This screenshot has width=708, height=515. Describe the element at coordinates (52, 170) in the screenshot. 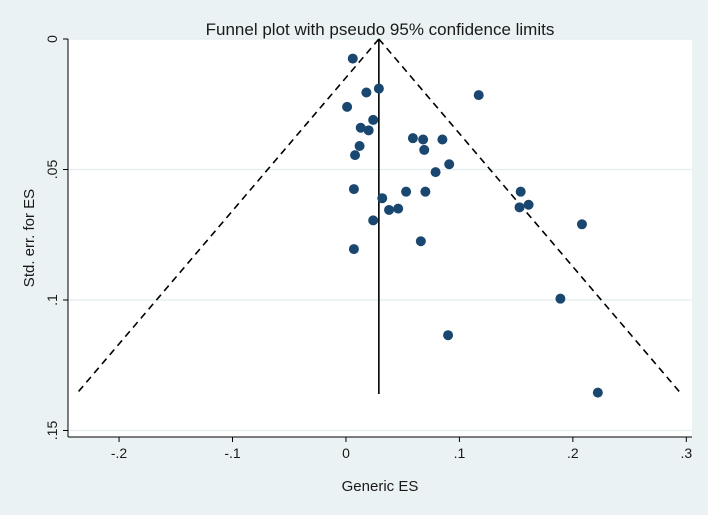

I see `y-tick-label: .05` at that location.